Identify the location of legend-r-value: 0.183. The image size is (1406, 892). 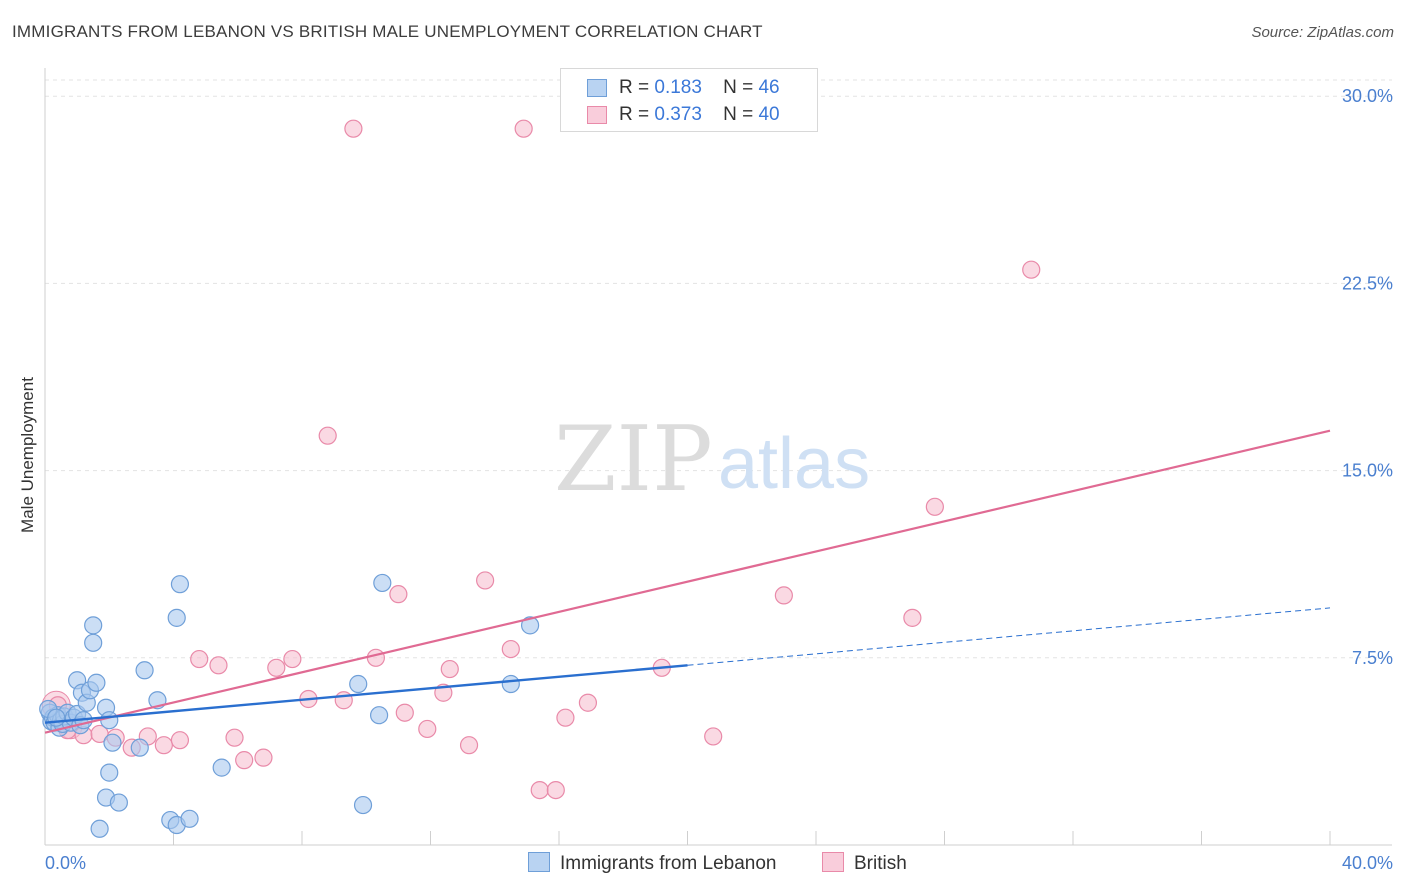
(678, 87).